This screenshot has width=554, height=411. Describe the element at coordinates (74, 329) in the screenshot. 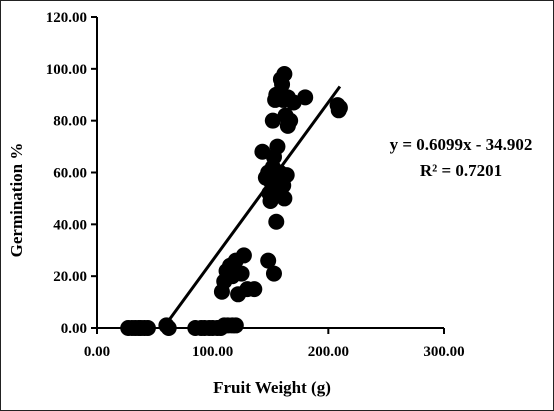

I see `y-tick-label: 0.00` at that location.